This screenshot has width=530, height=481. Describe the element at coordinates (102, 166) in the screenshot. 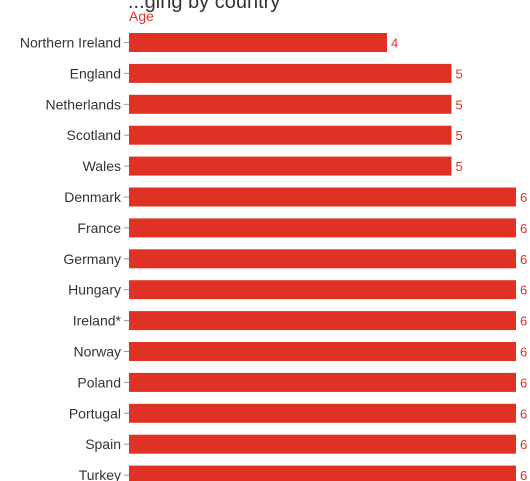

I see `category-label: Wales` at that location.